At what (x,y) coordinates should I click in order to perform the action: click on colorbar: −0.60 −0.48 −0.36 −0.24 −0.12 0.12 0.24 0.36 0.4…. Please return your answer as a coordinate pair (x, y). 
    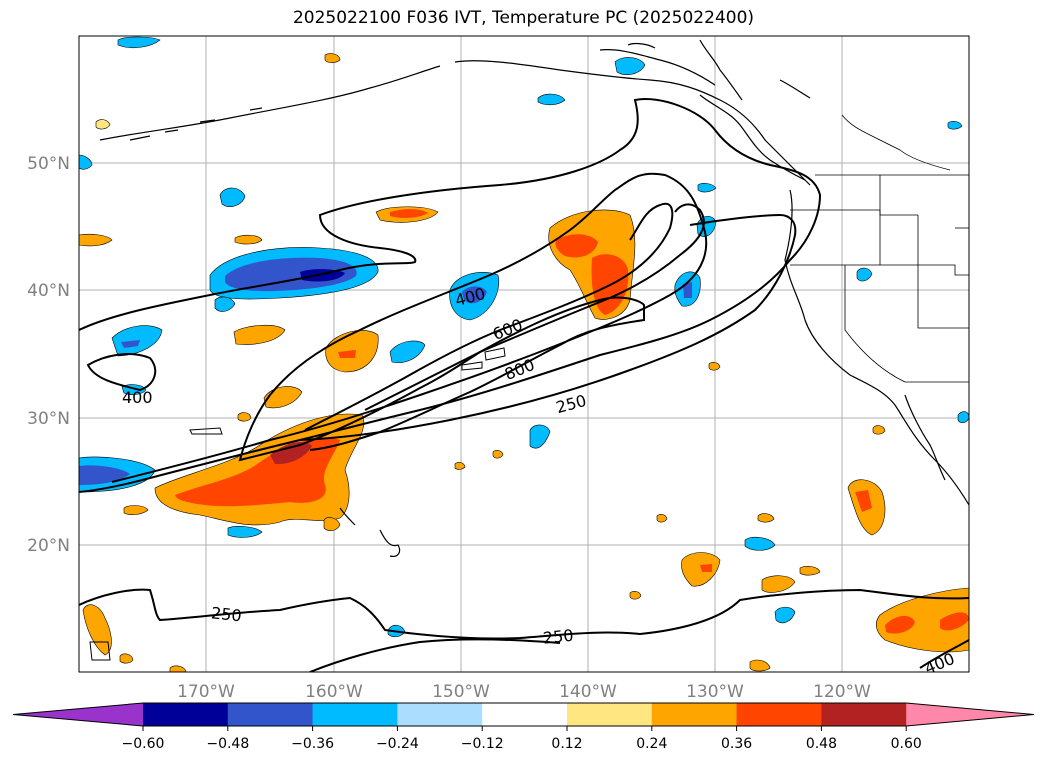
    Looking at the image, I should click on (523, 727).